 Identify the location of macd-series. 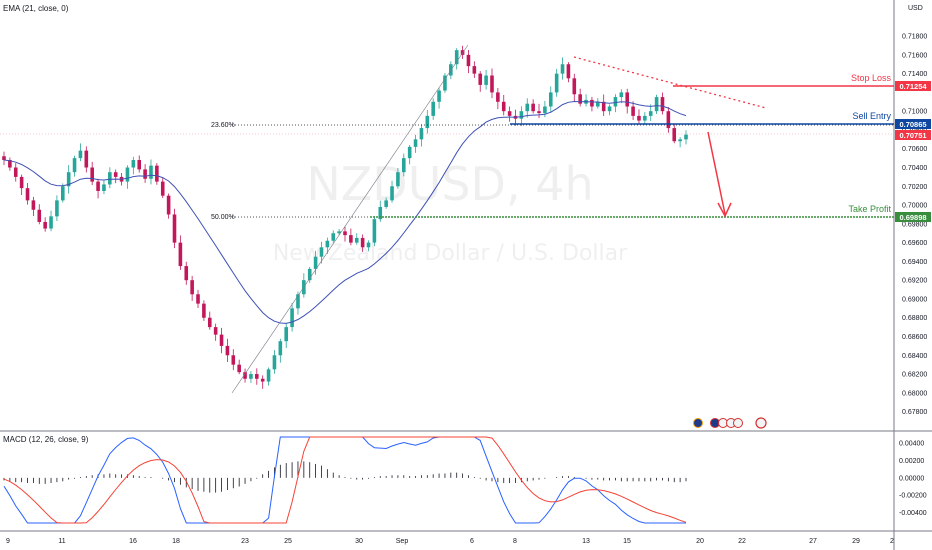
(345, 480).